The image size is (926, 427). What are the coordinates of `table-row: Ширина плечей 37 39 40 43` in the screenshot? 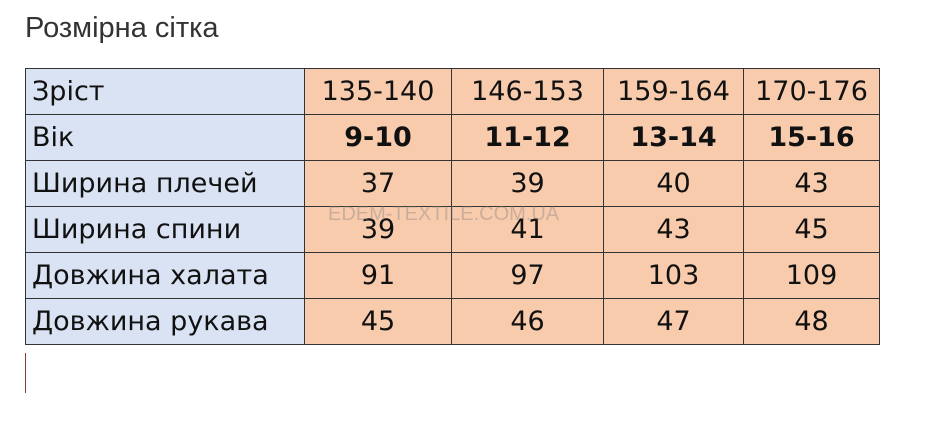 It's located at (452, 183).